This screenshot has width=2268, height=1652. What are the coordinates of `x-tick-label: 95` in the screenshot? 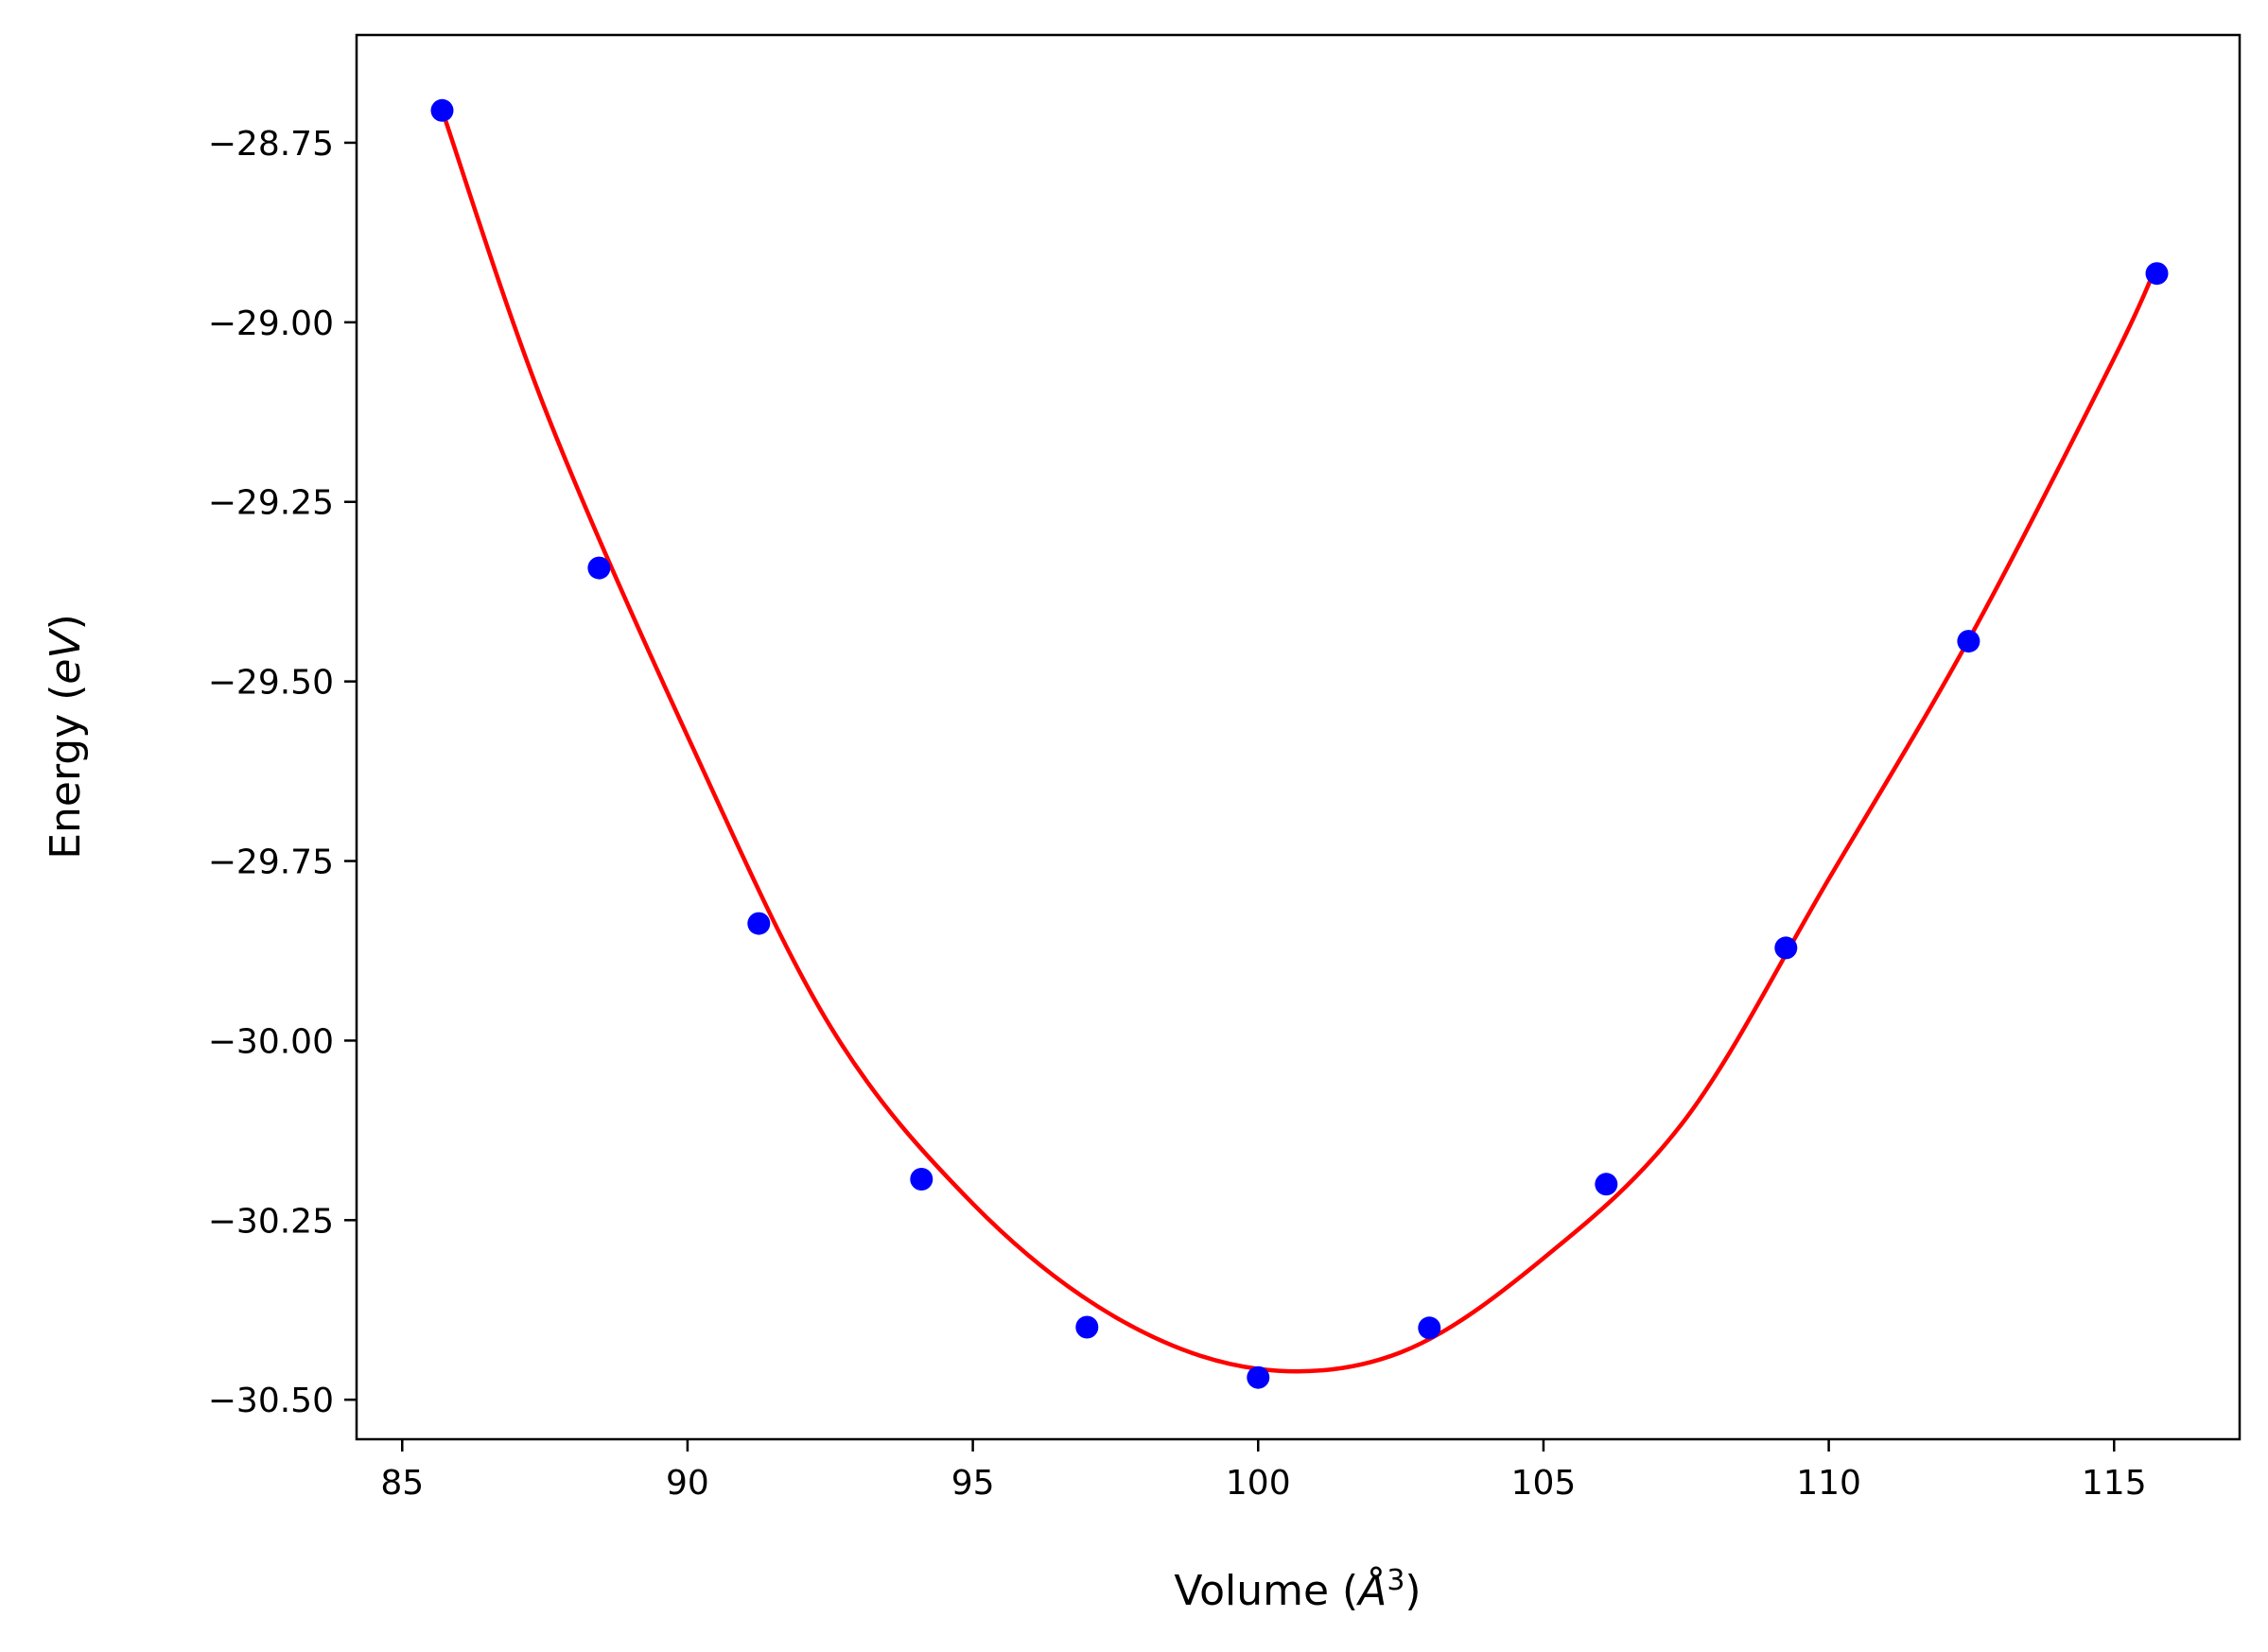 It's located at (973, 1484).